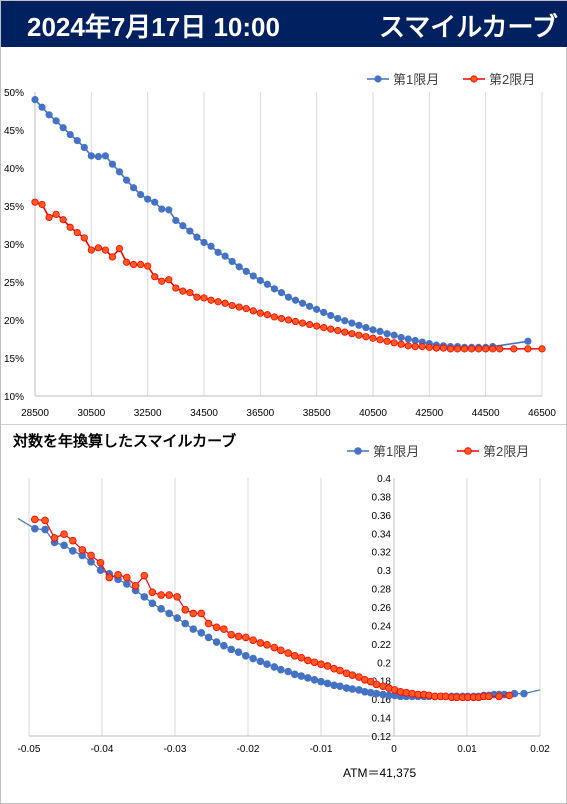  I want to click on y-tick-label: 0.38, so click(382, 497).